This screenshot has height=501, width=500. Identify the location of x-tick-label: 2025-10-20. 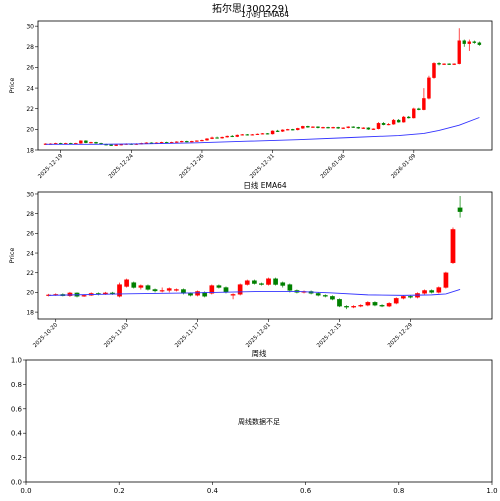
(45, 335).